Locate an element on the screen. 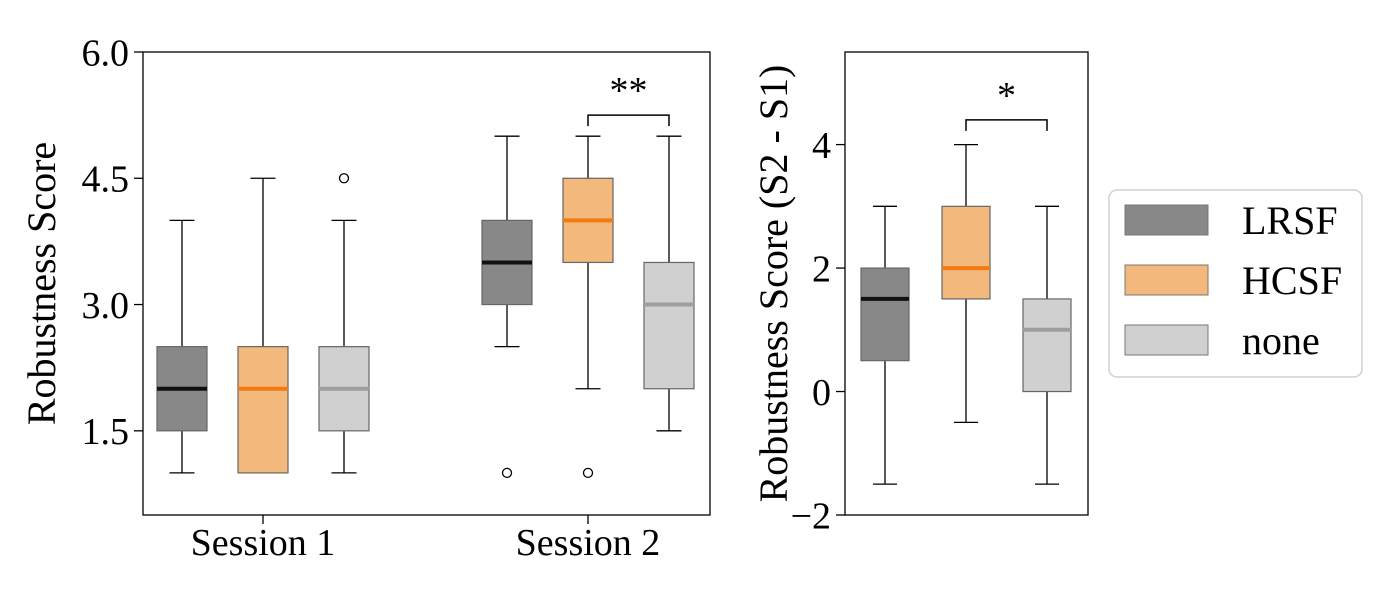 This screenshot has height=600, width=1400. box-lrsf is located at coordinates (885, 314).